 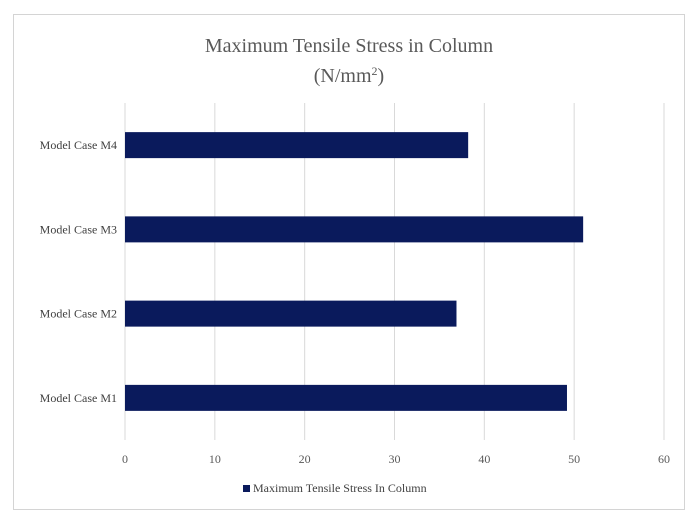 What do you see at coordinates (78, 398) in the screenshot?
I see `category-label: Model Case M1` at bounding box center [78, 398].